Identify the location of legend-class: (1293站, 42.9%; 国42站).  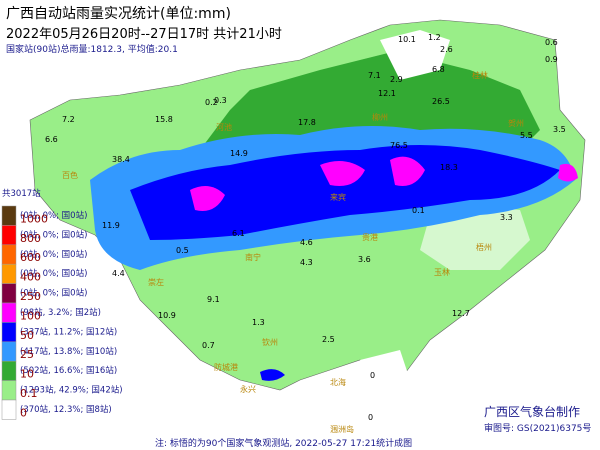
(71, 390).